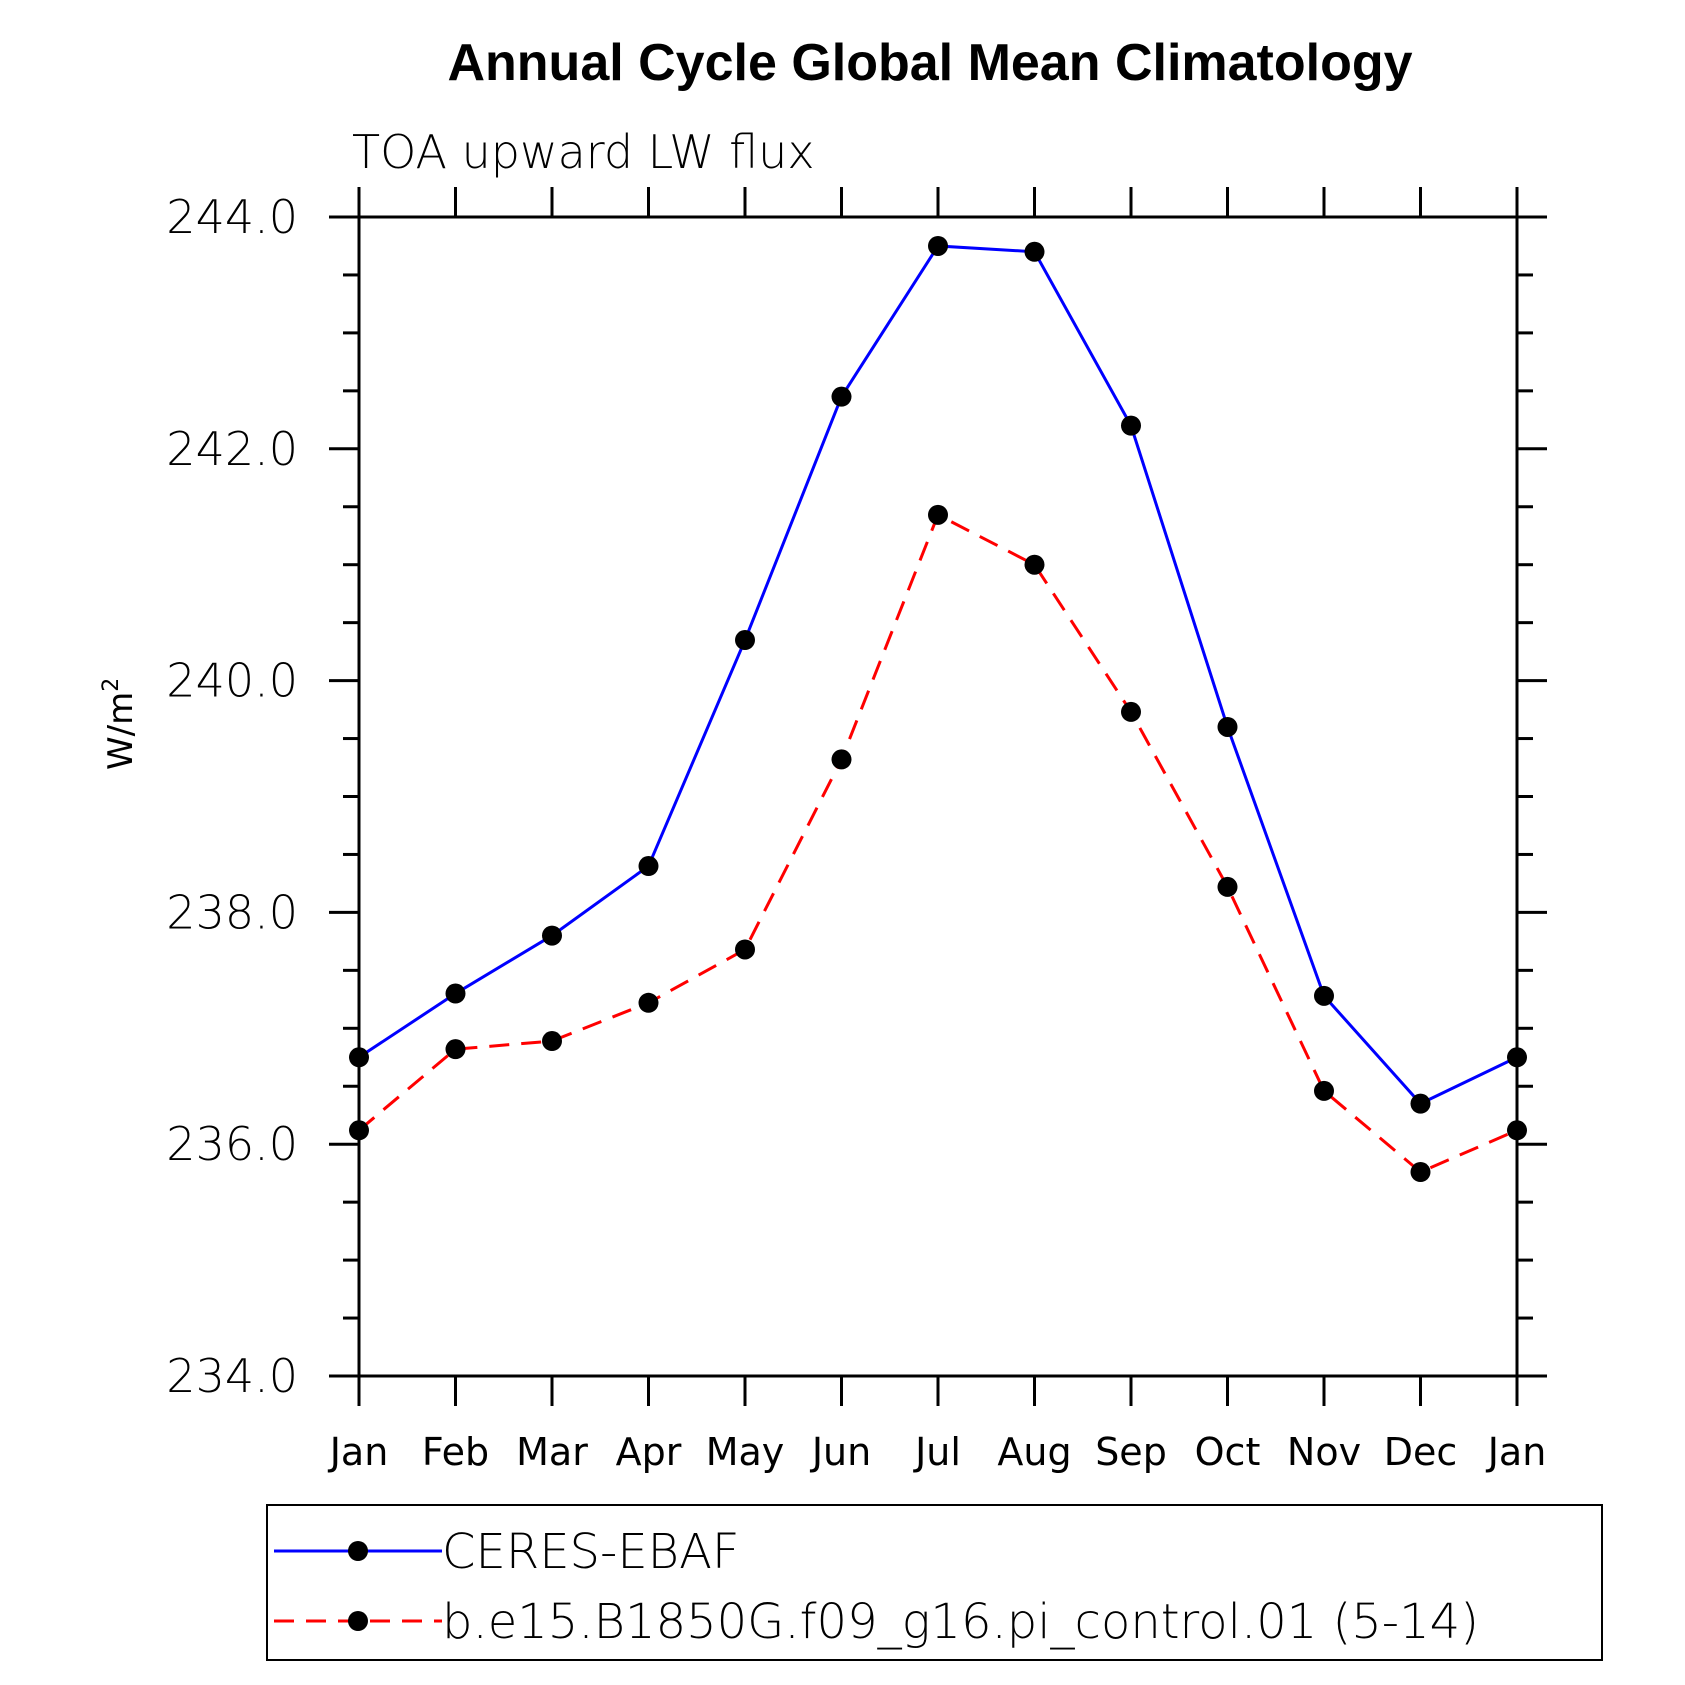  I want to click on y-axis-label: W/m, so click(121, 731).